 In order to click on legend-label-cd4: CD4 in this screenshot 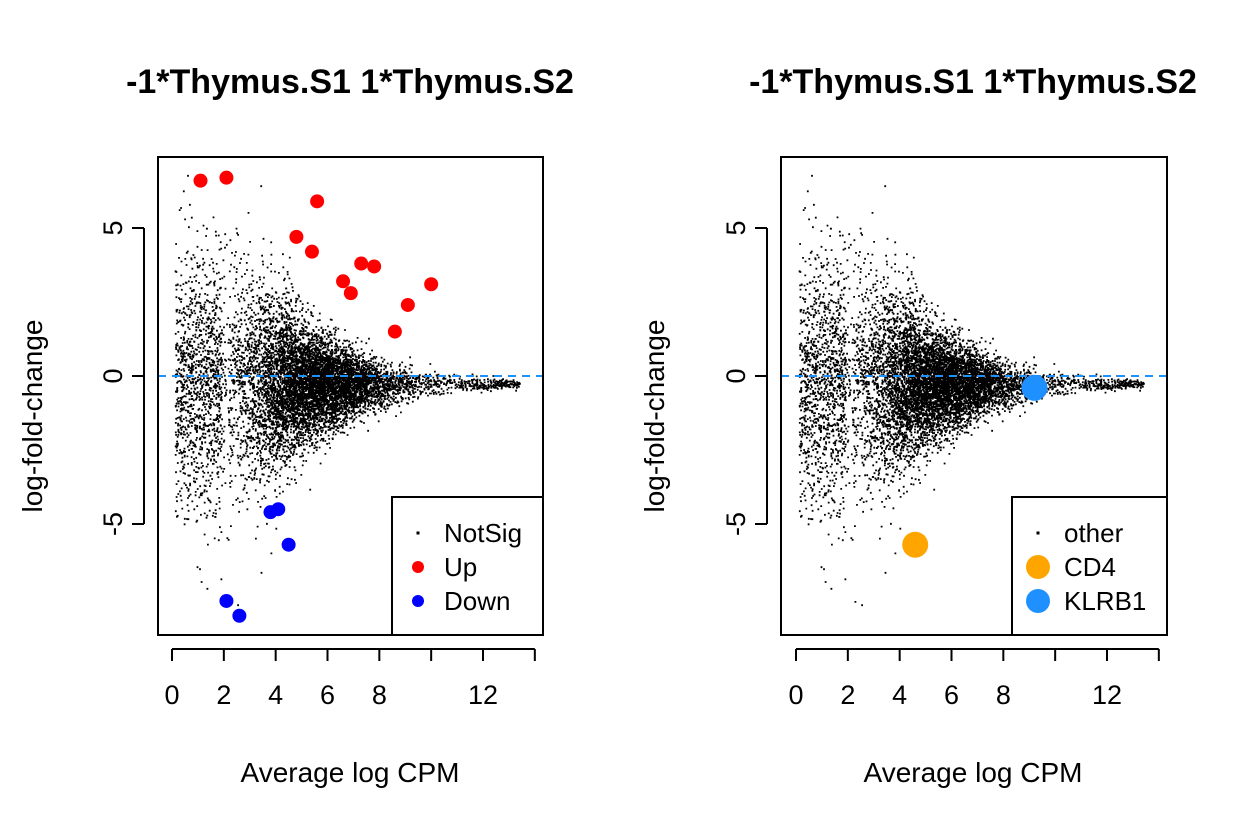, I will do `click(1090, 567)`.